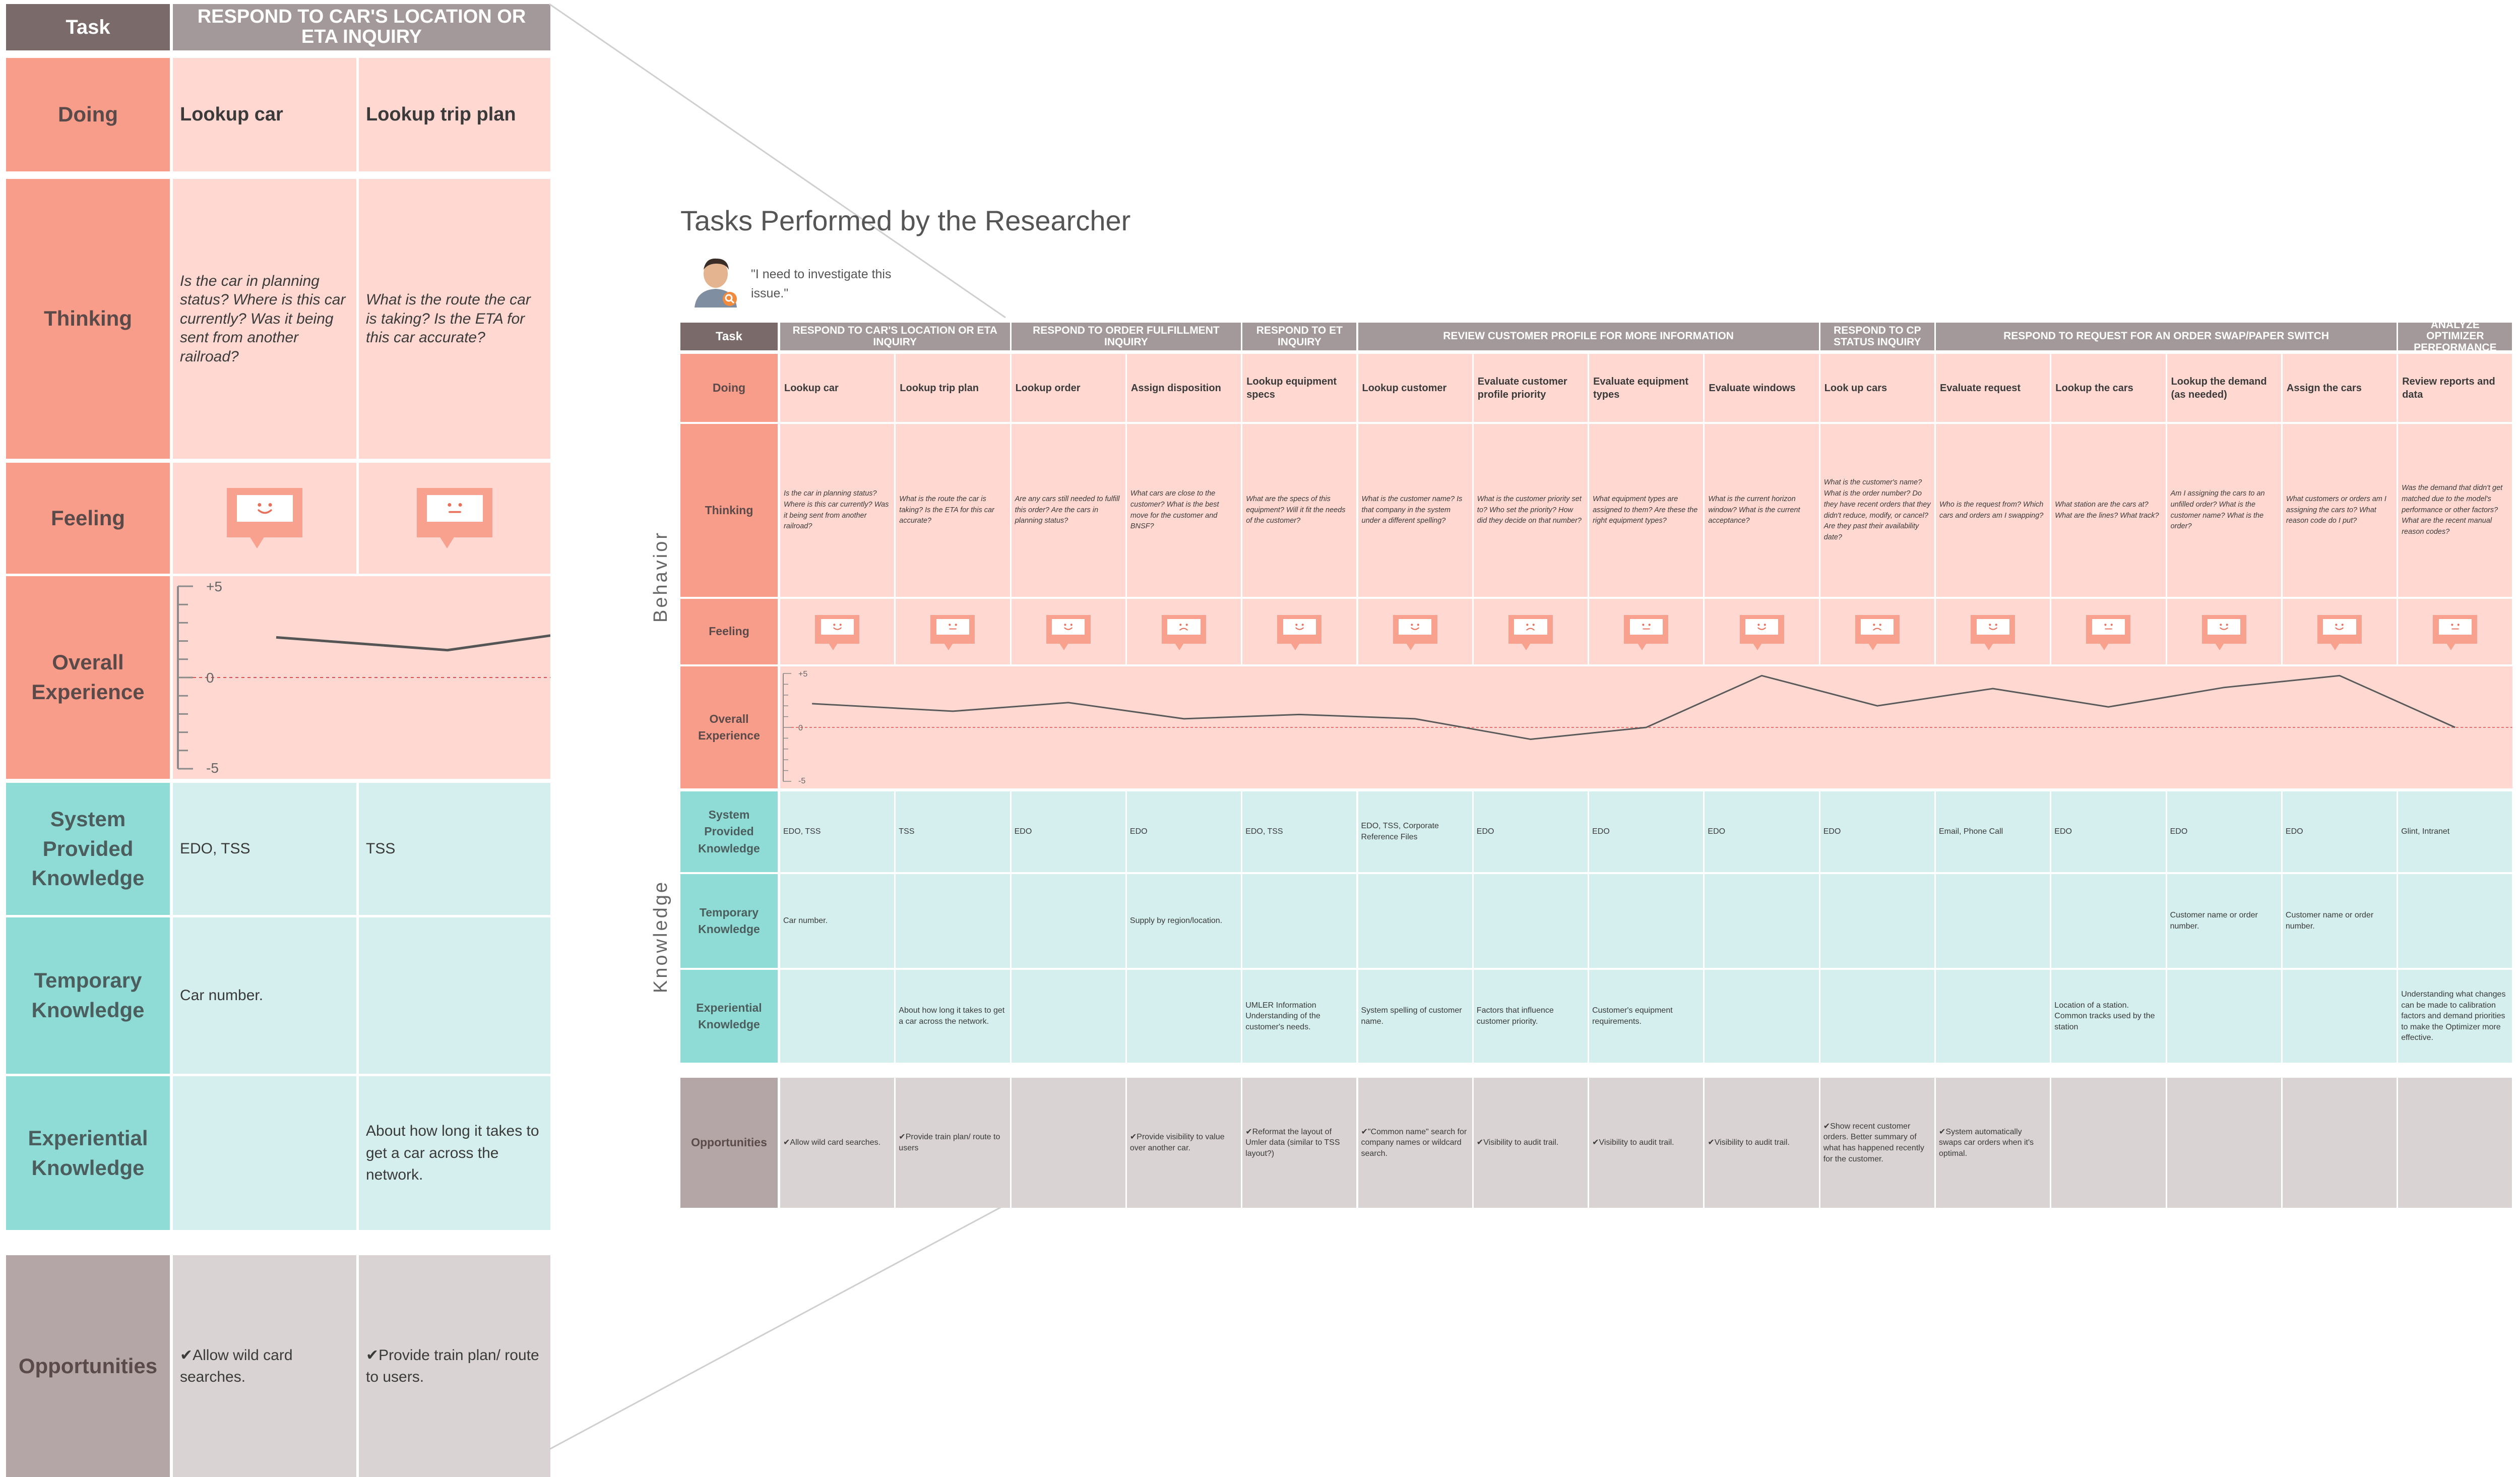 The height and width of the screenshot is (1477, 2520). I want to click on opportunities-cell, so click(2340, 1143).